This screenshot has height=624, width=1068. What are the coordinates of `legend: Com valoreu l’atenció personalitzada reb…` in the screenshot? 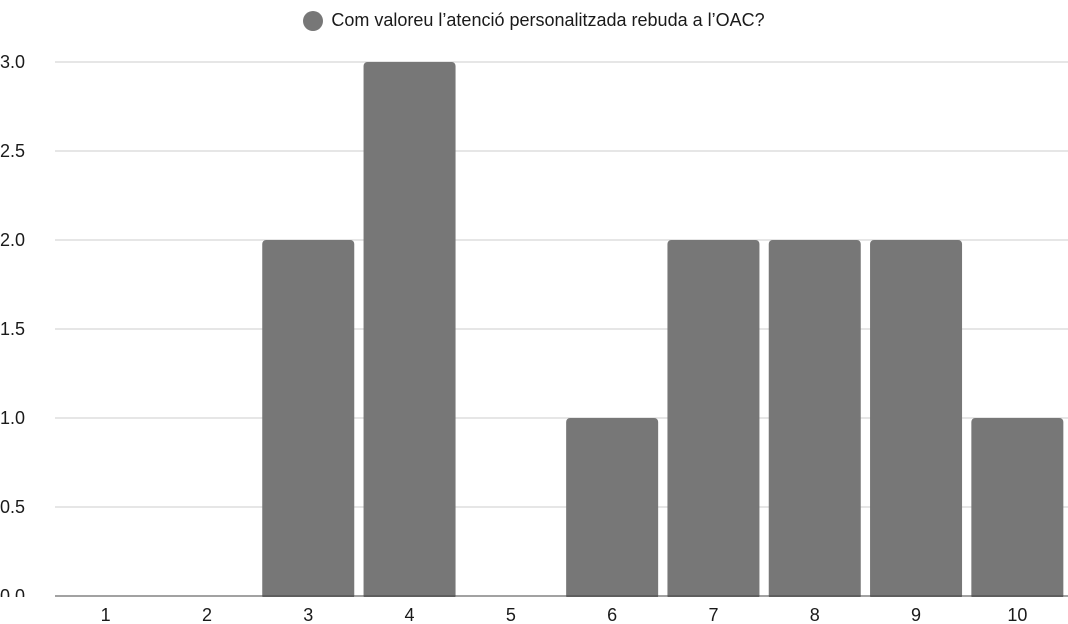 It's located at (534, 20).